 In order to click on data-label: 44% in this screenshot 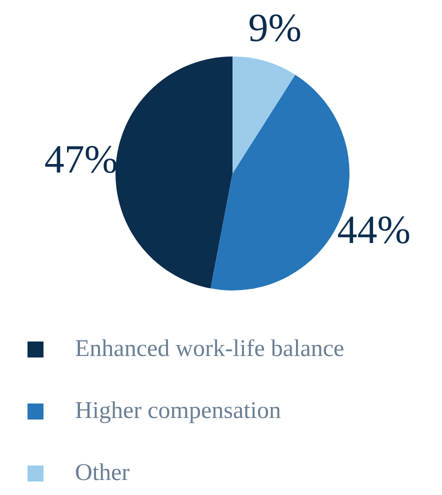, I will do `click(374, 229)`.